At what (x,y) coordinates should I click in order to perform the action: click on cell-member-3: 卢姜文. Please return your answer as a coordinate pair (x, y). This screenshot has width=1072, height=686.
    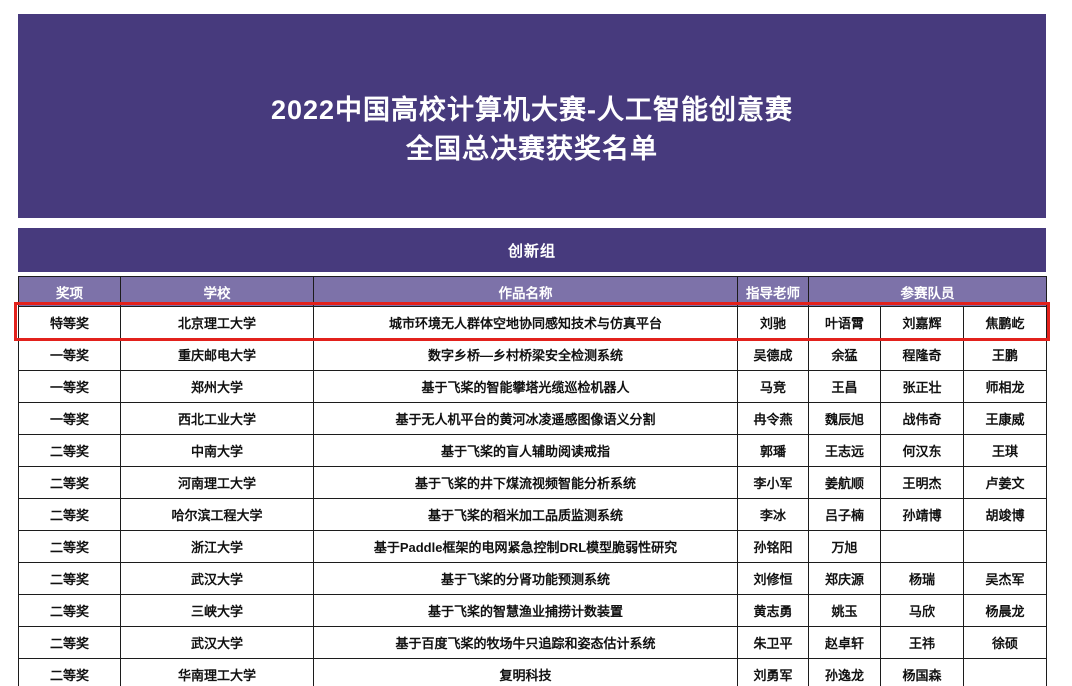
    Looking at the image, I should click on (1005, 482).